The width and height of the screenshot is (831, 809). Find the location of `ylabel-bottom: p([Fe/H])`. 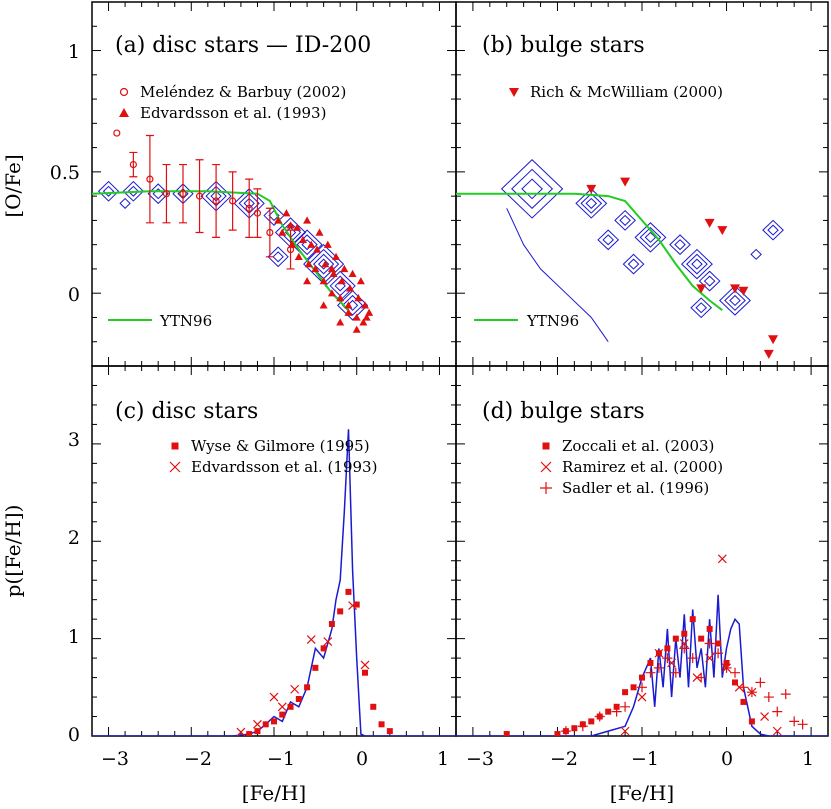

ylabel-bottom: p([Fe/H]) is located at coordinates (13, 551).